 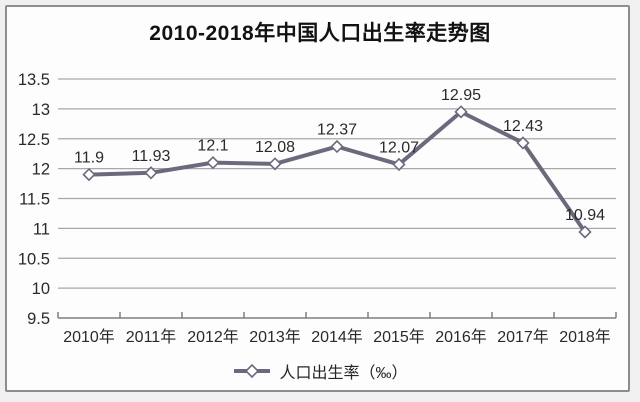 I want to click on legend-label: 人口出生率（‰）, so click(x=343, y=373).